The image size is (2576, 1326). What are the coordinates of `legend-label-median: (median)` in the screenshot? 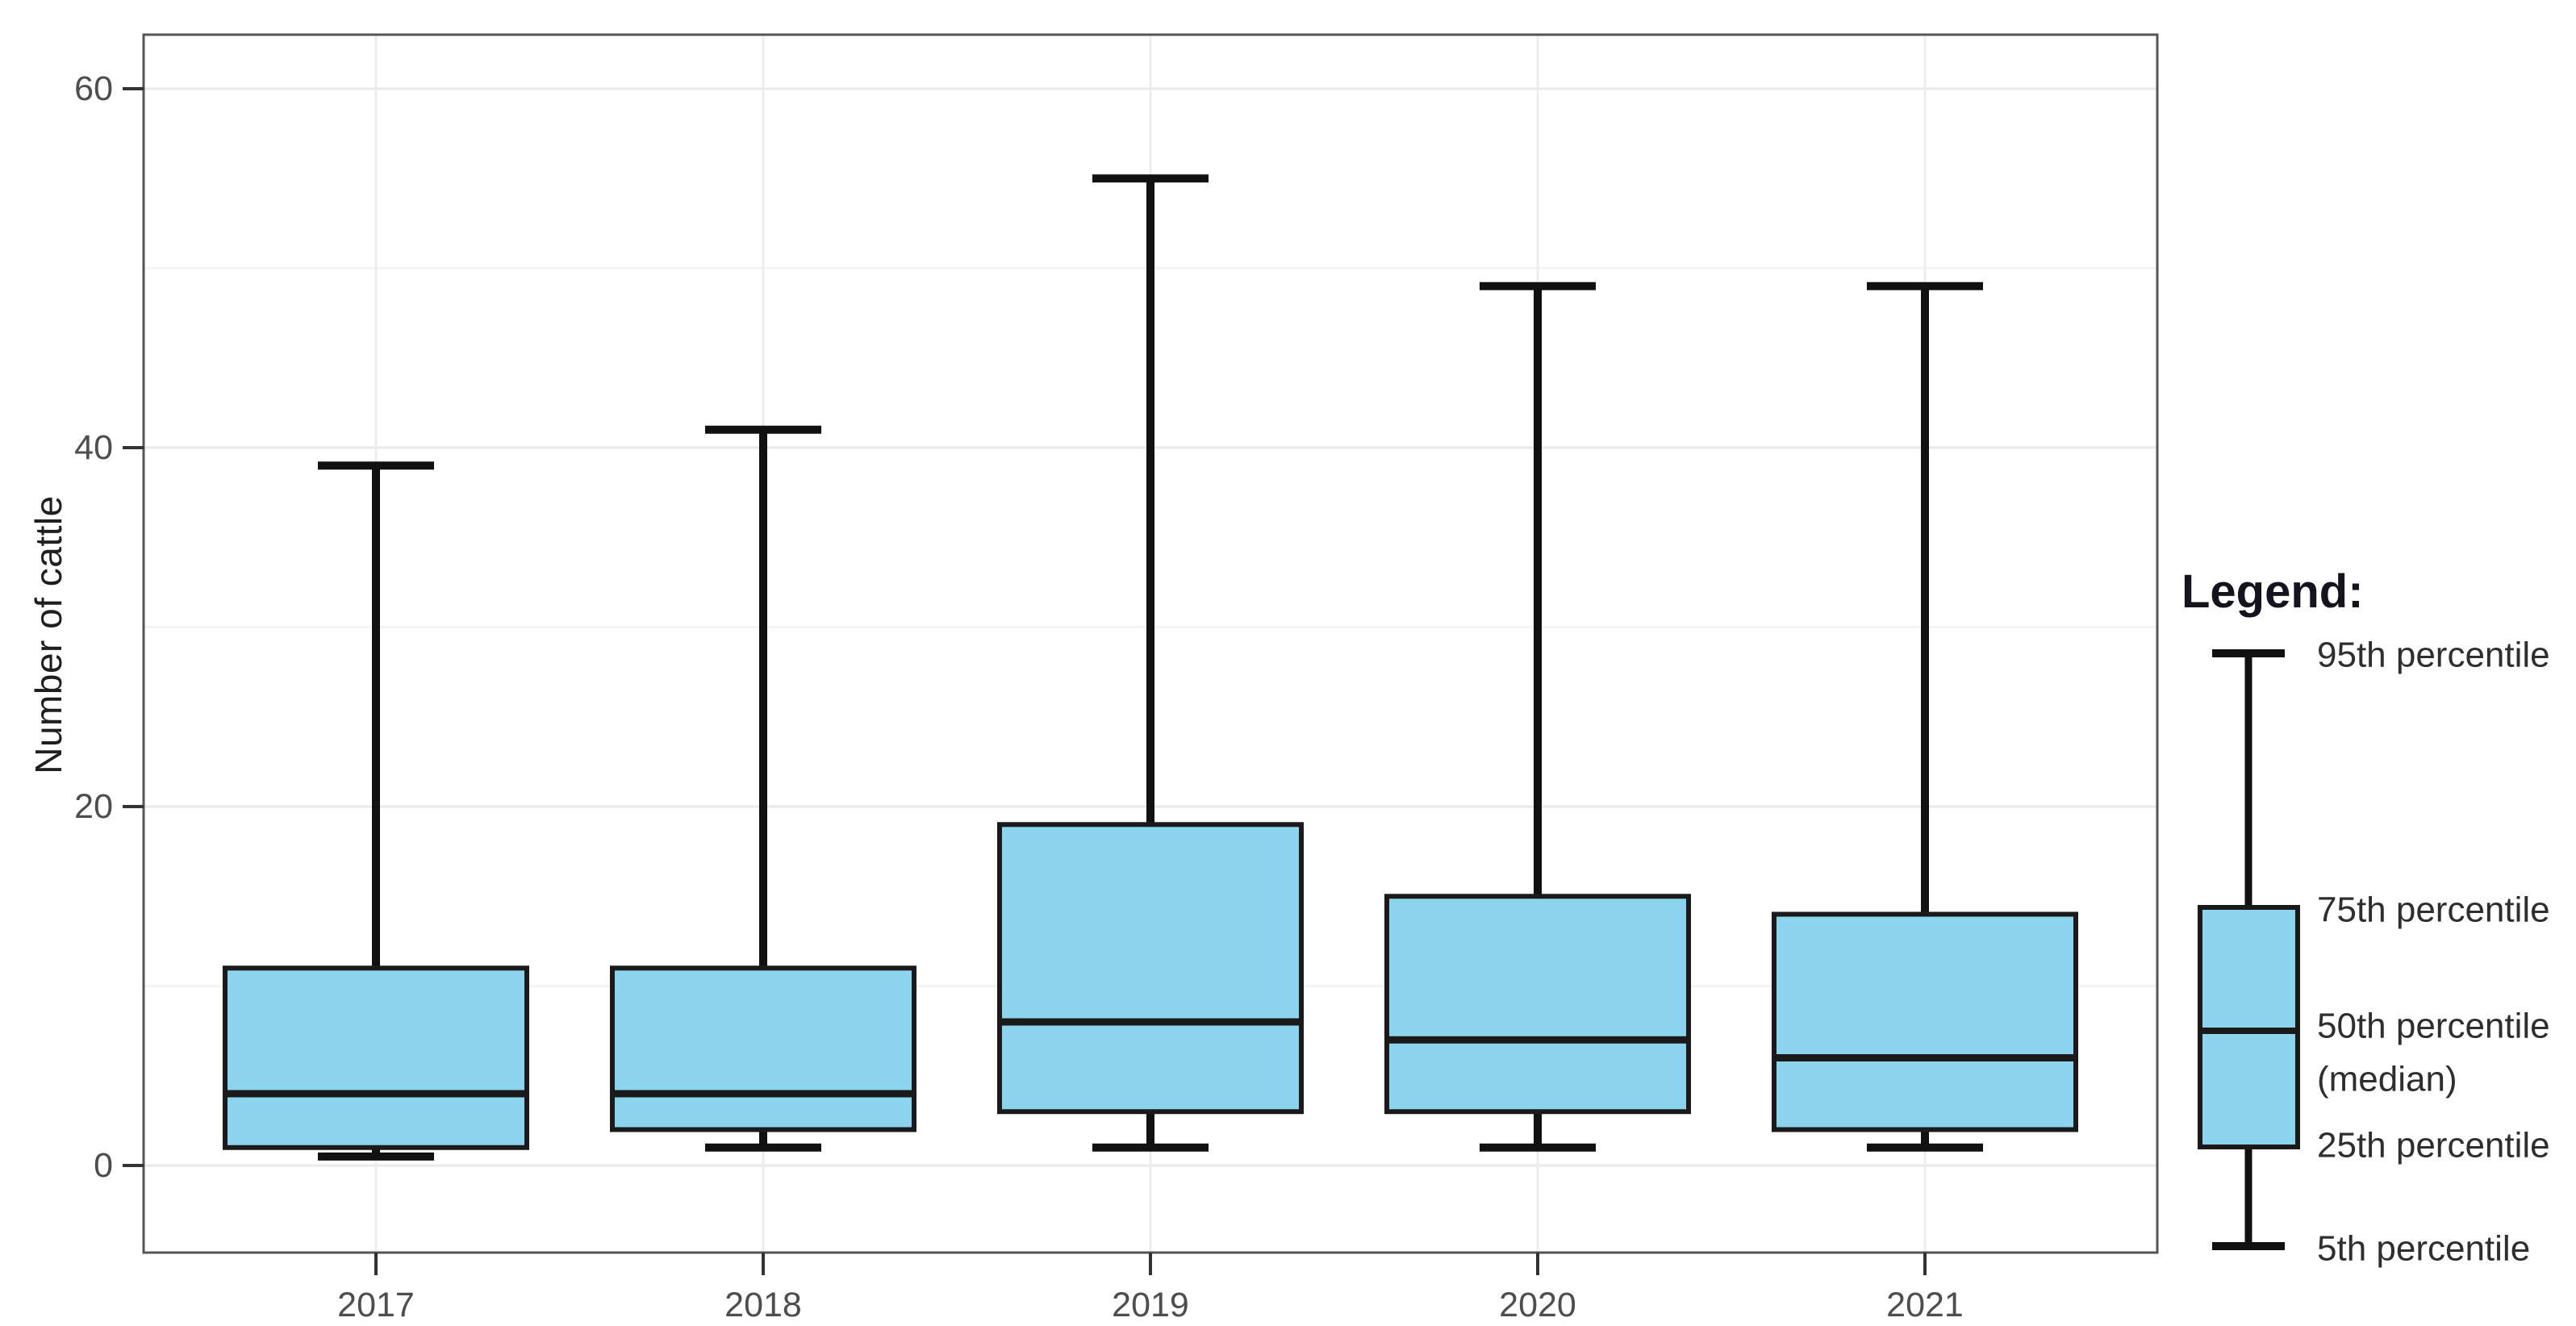 It's located at (2387, 1079).